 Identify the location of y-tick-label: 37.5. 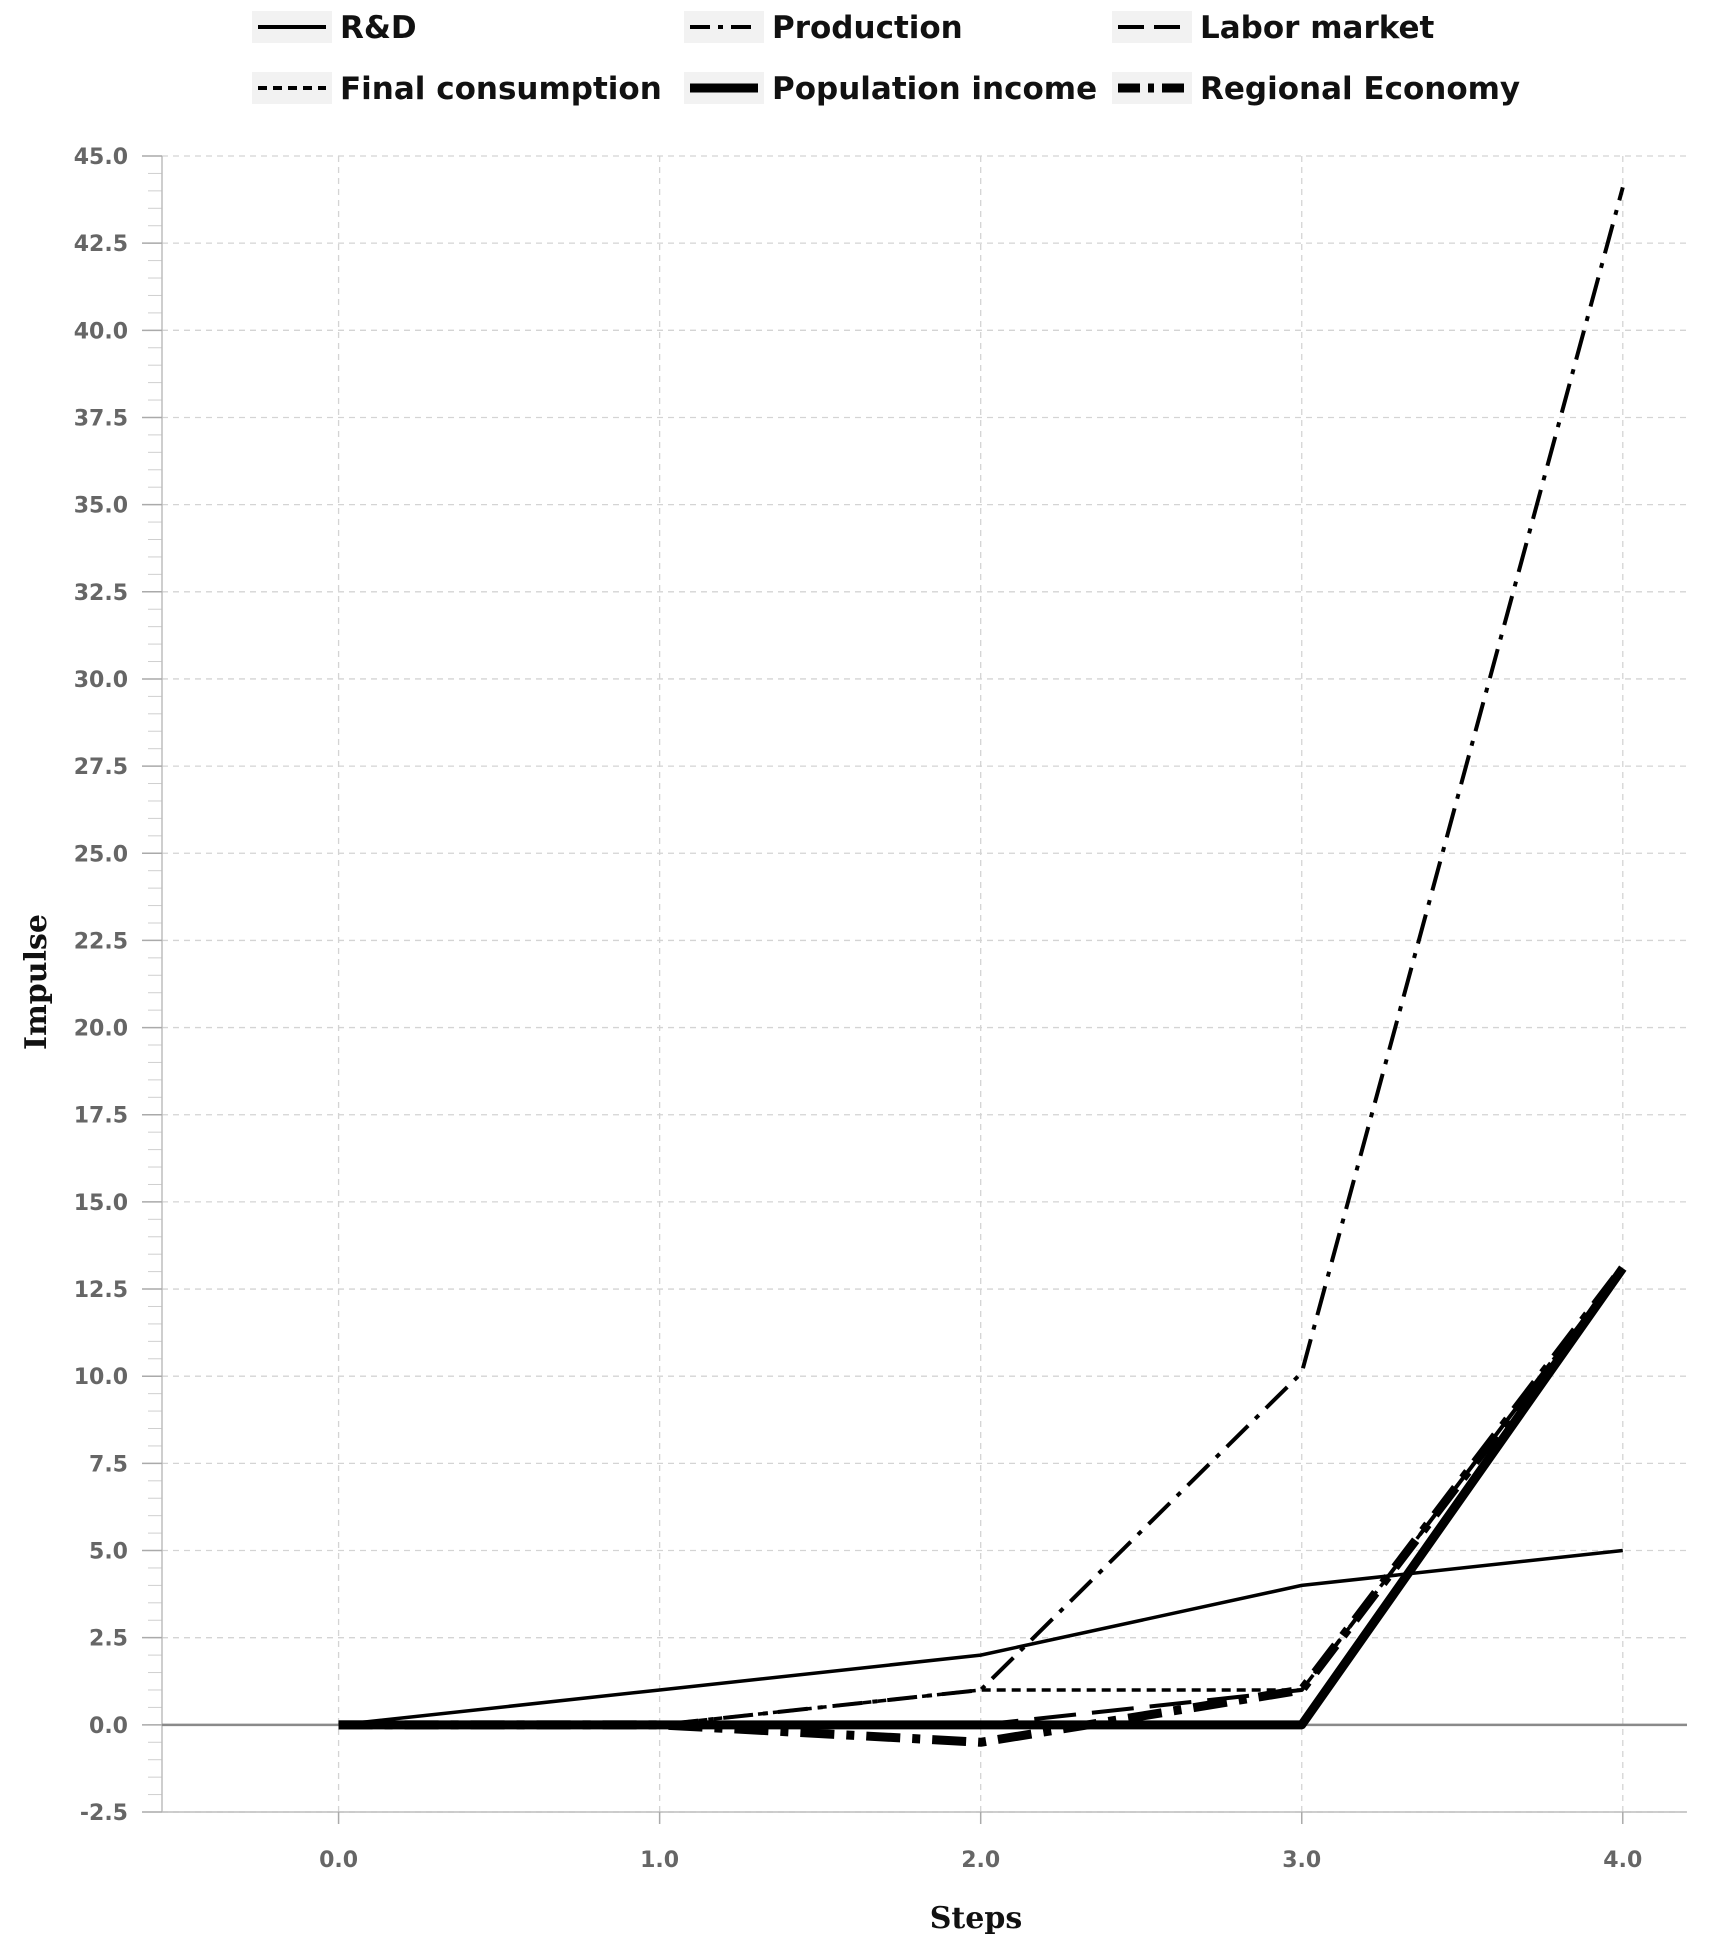
(101, 418).